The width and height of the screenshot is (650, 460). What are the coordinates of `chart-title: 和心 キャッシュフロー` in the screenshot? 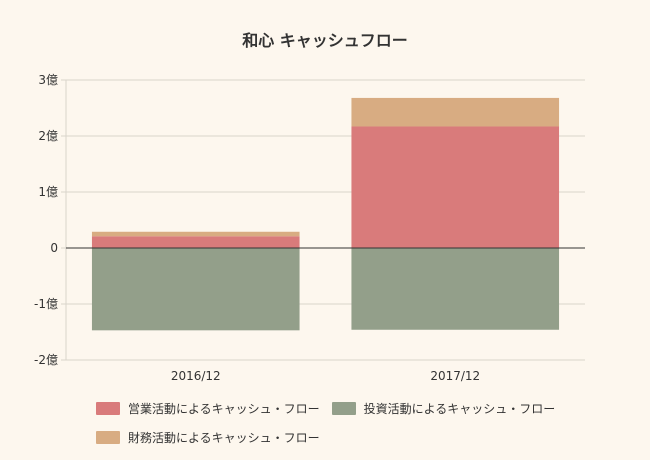 It's located at (325, 40).